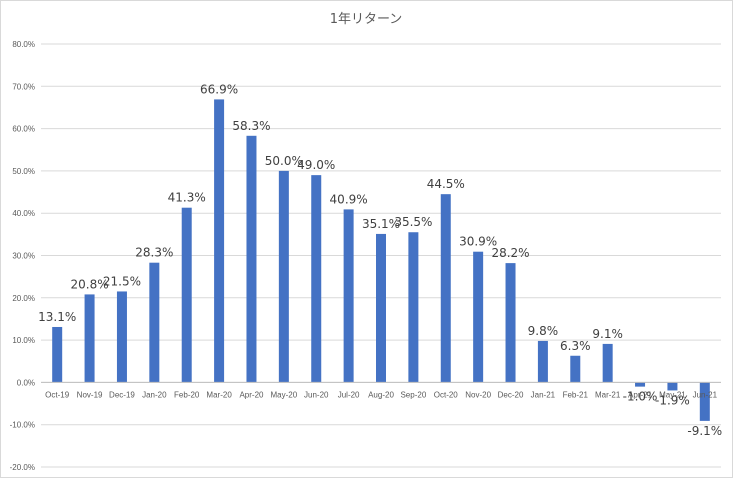 The image size is (733, 478). Describe the element at coordinates (23, 340) in the screenshot. I see `y-tick-label: 10.0%` at that location.